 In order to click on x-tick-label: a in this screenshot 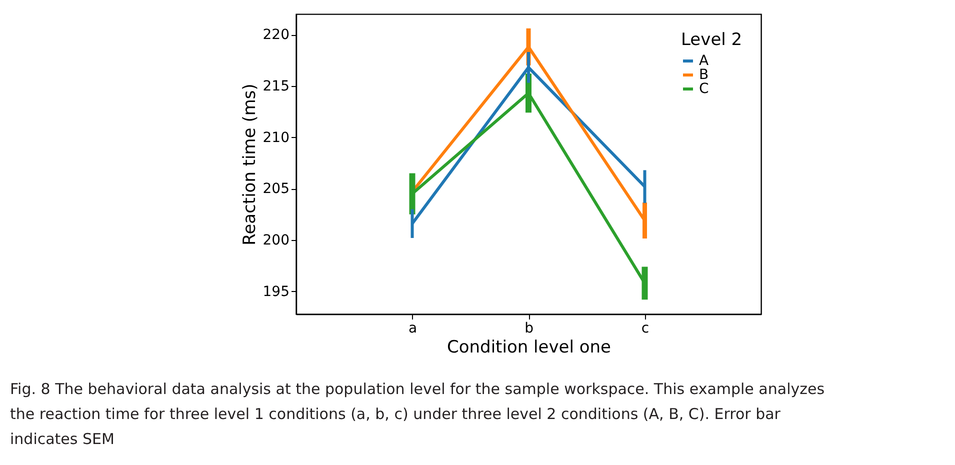, I will do `click(413, 328)`.